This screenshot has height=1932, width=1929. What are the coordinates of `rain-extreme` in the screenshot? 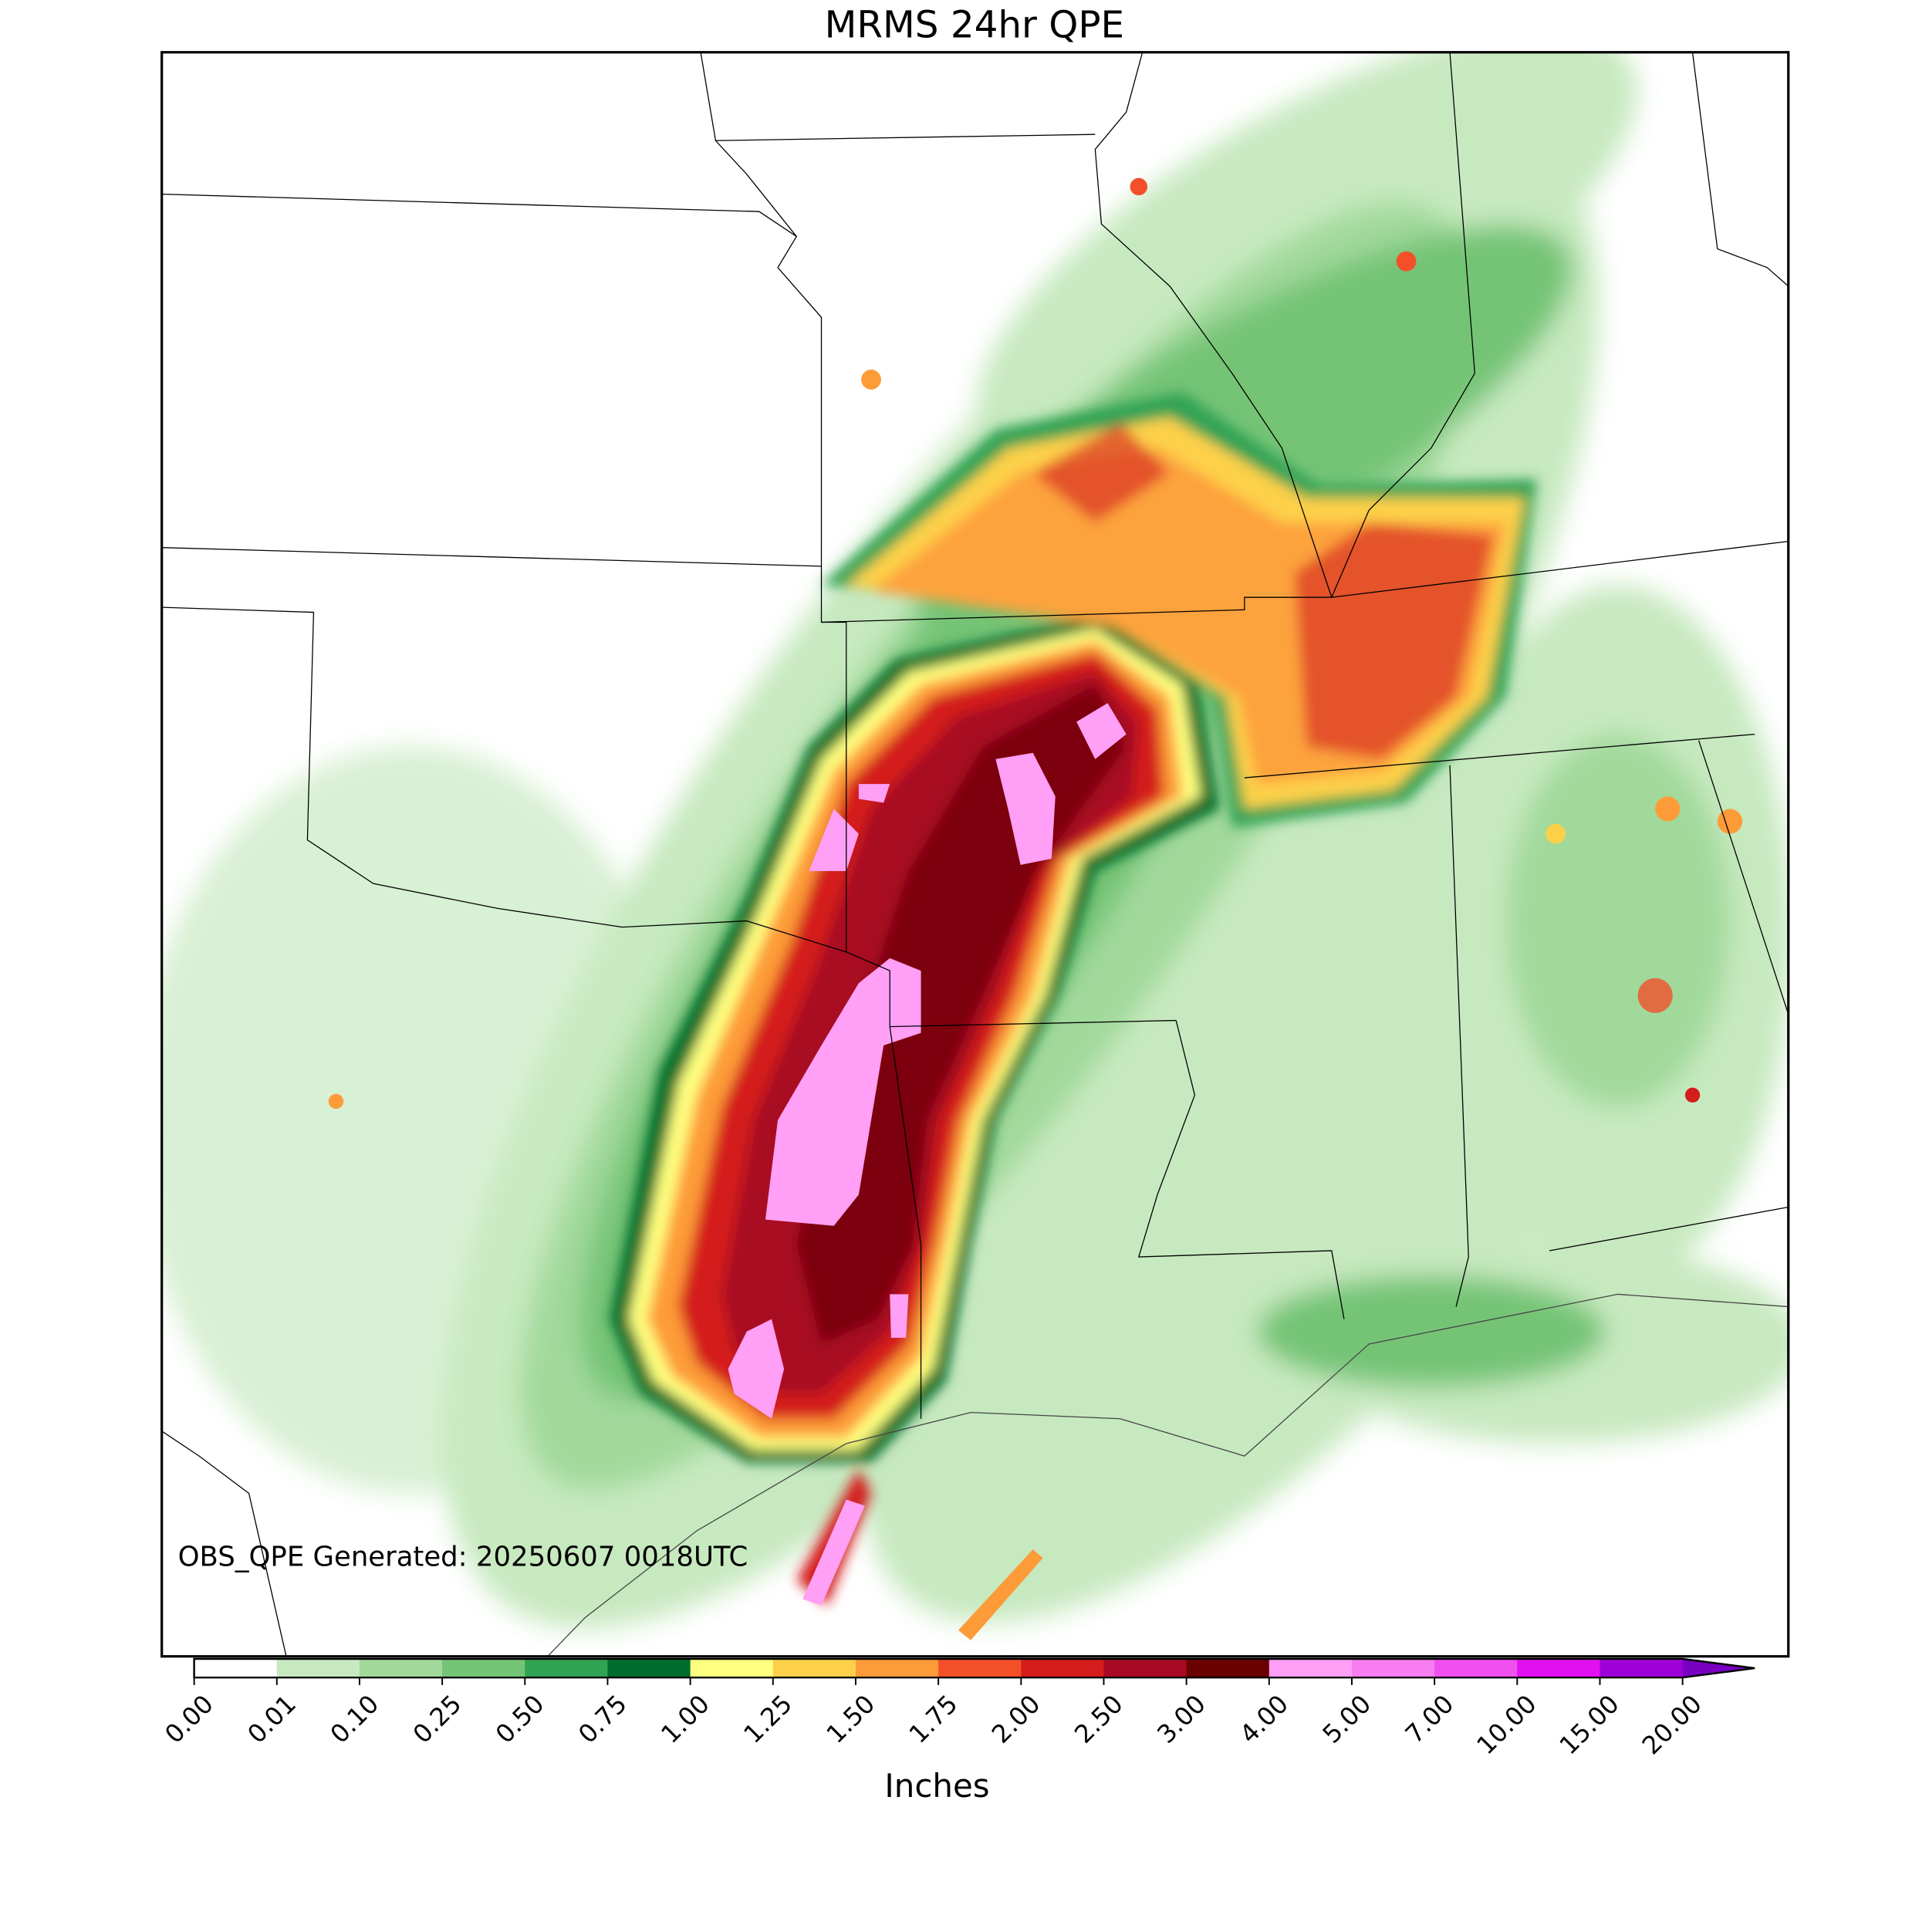 It's located at (927, 1154).